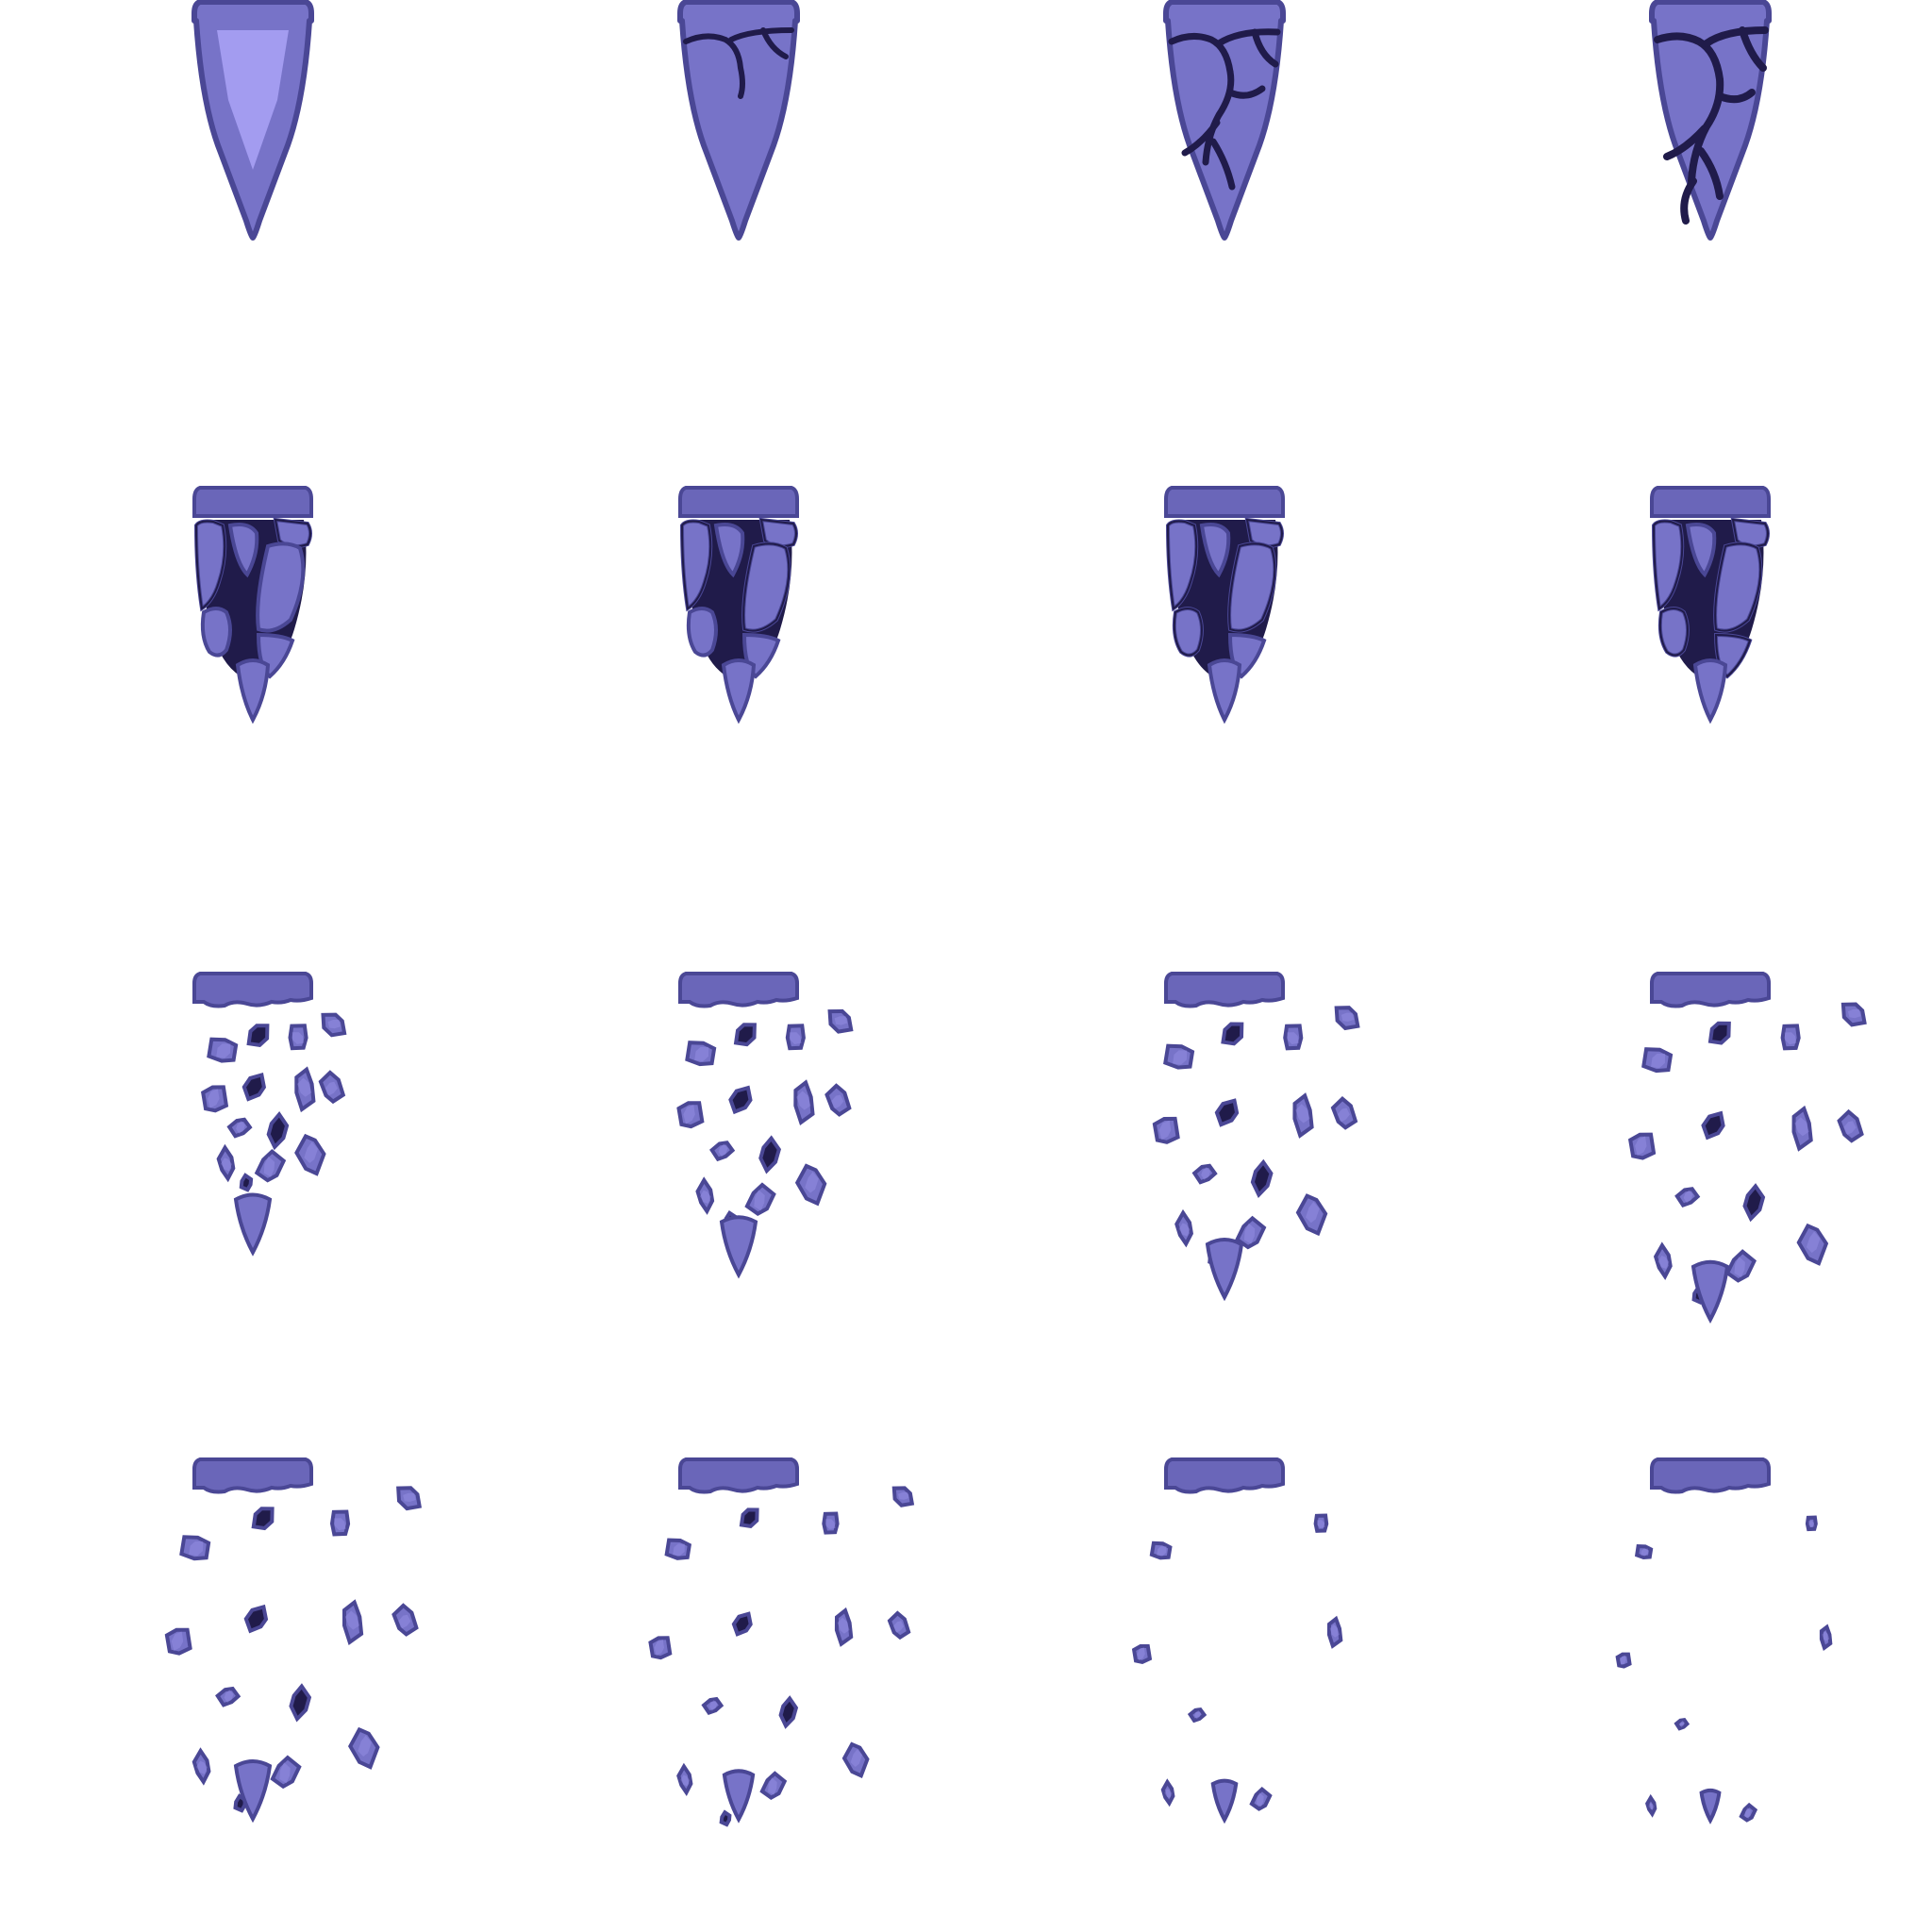  Describe the element at coordinates (253, 691) in the screenshot. I see `icicle-tip` at that location.